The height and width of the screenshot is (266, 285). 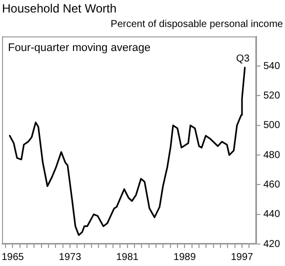 What do you see at coordinates (79, 48) in the screenshot?
I see `annotation: Four-quarter moving average` at bounding box center [79, 48].